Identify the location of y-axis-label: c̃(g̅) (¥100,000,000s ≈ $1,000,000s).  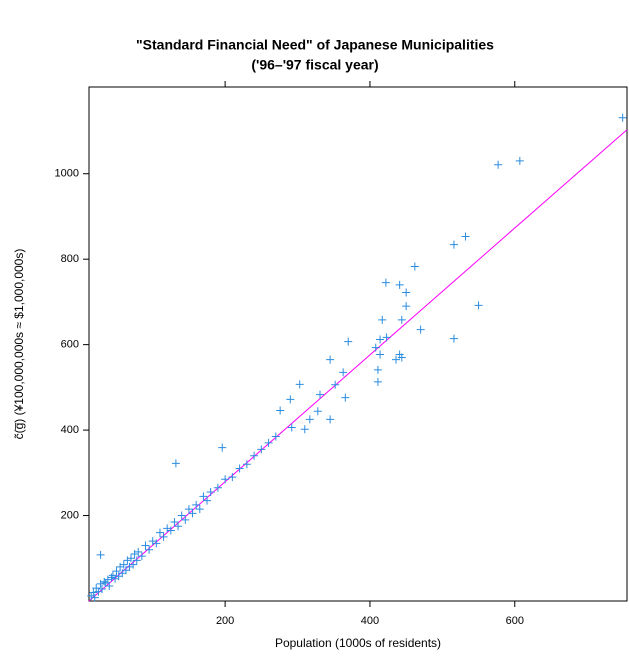
(19, 344).